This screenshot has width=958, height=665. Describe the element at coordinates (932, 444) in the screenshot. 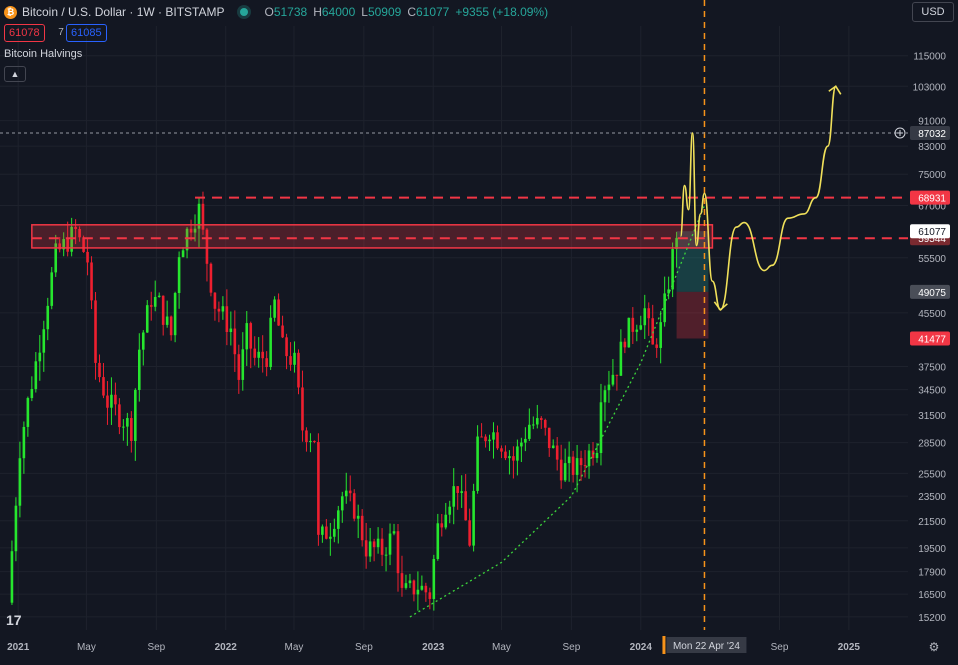

I see `y-tick-label: 28500` at that location.